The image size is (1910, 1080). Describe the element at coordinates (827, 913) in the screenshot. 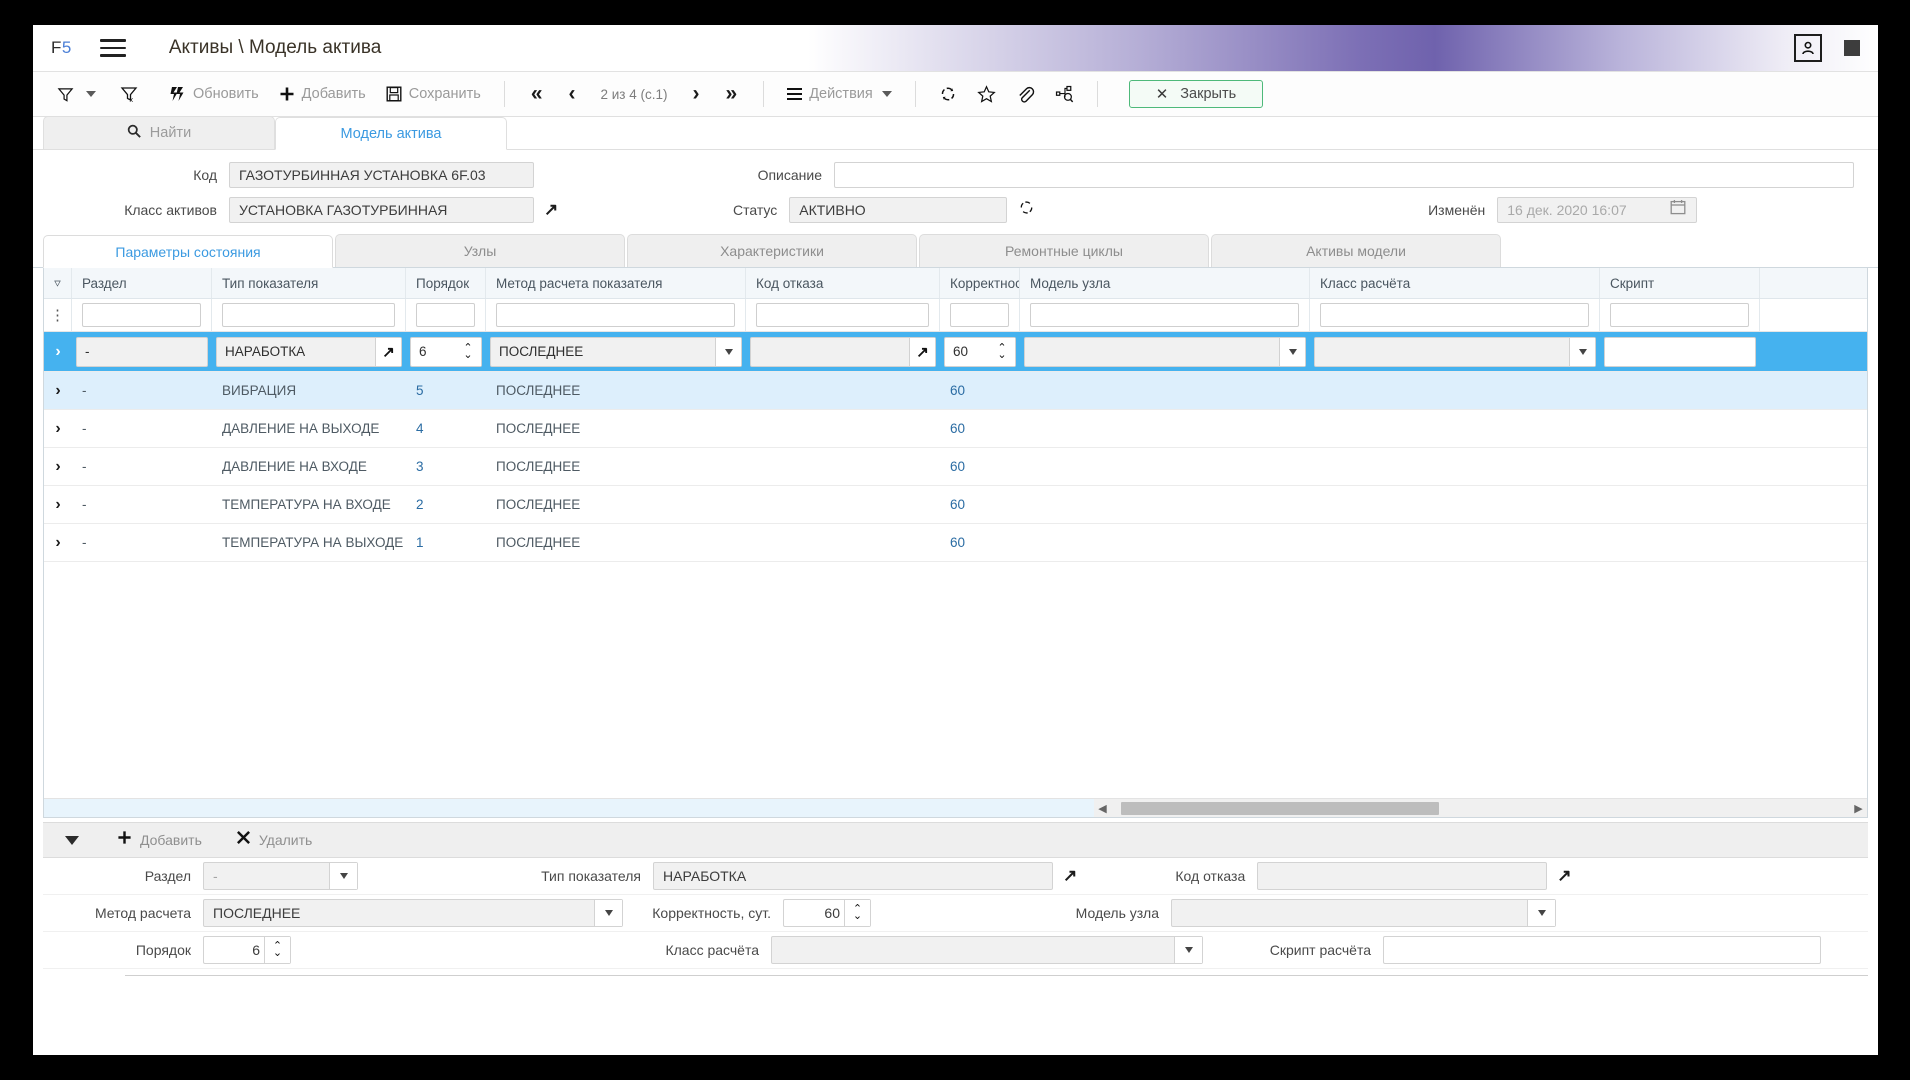

I see `detail-correctness-field: 60 ⌃ ⌄` at that location.